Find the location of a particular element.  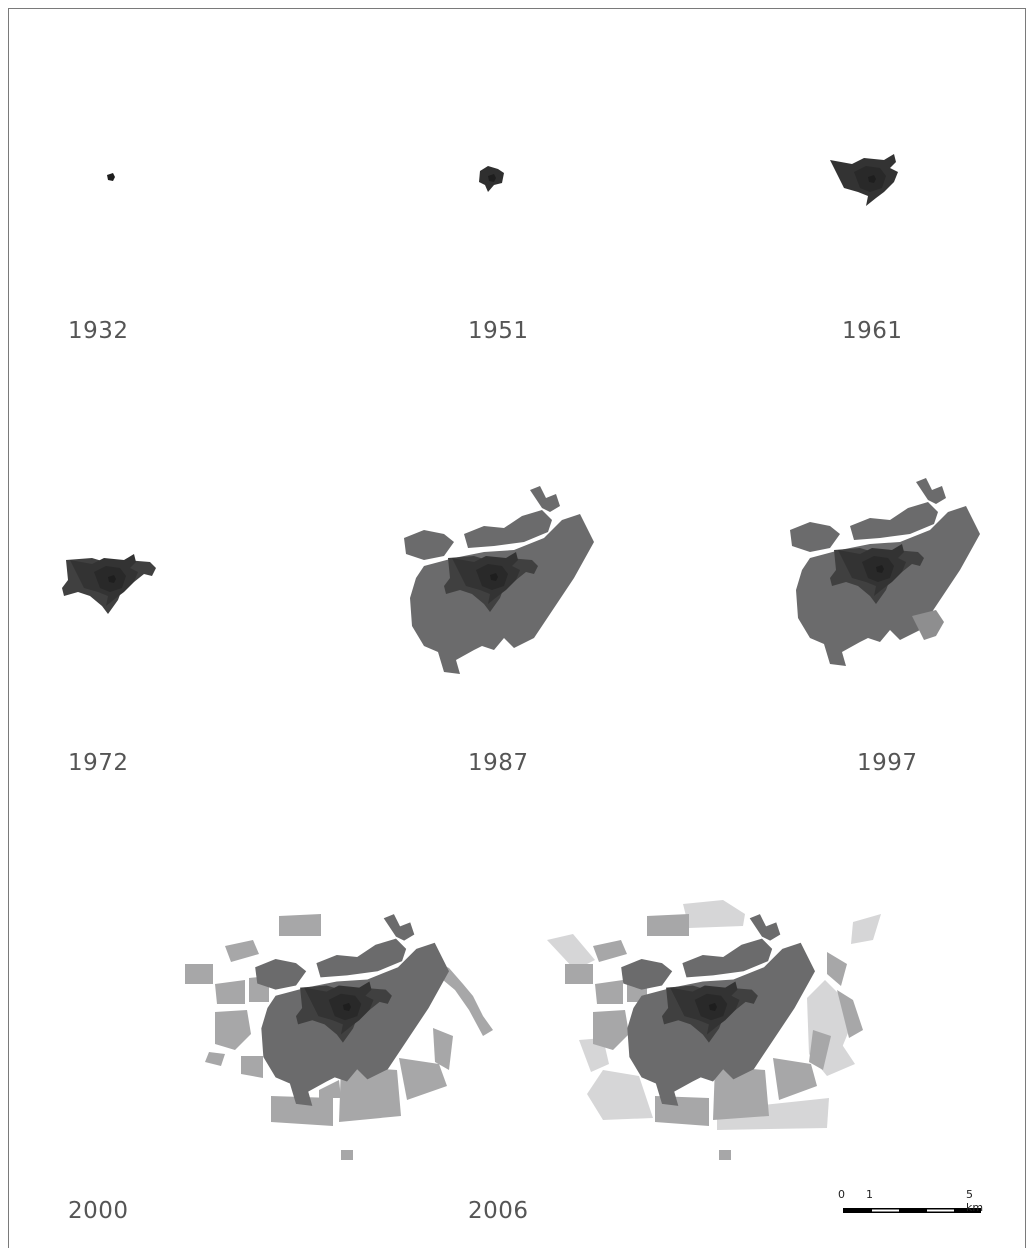

year-label-2006: 2006 is located at coordinates (498, 1211).